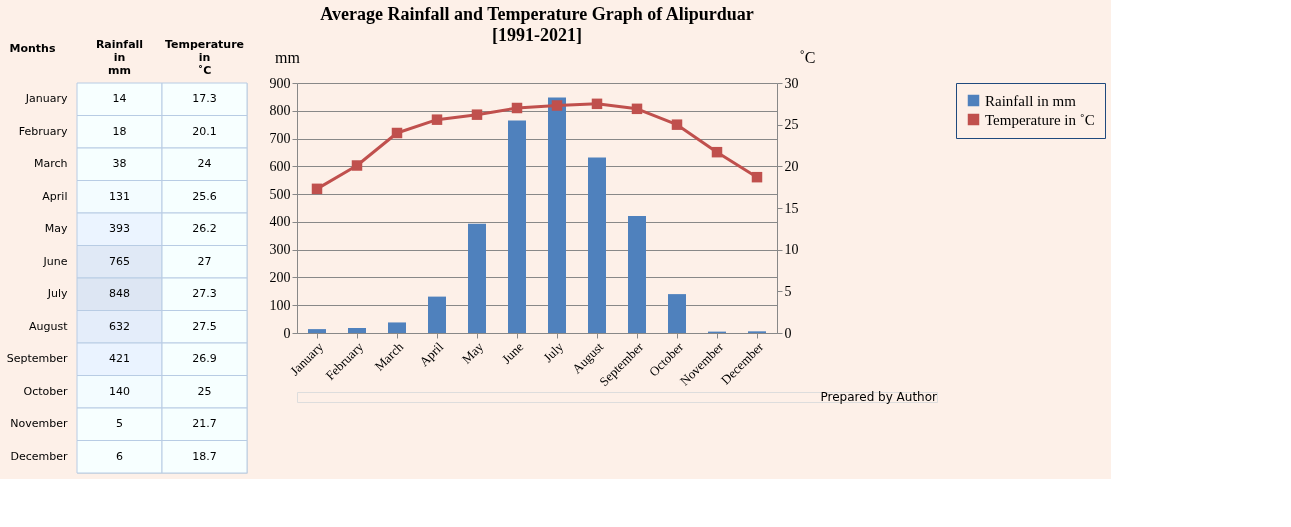  I want to click on y-tick-label: 900, so click(280, 83).